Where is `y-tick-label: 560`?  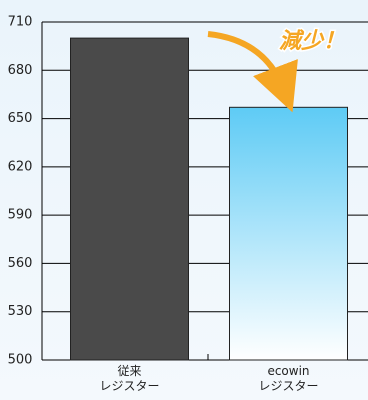
y-tick-label: 560 is located at coordinates (20, 263).